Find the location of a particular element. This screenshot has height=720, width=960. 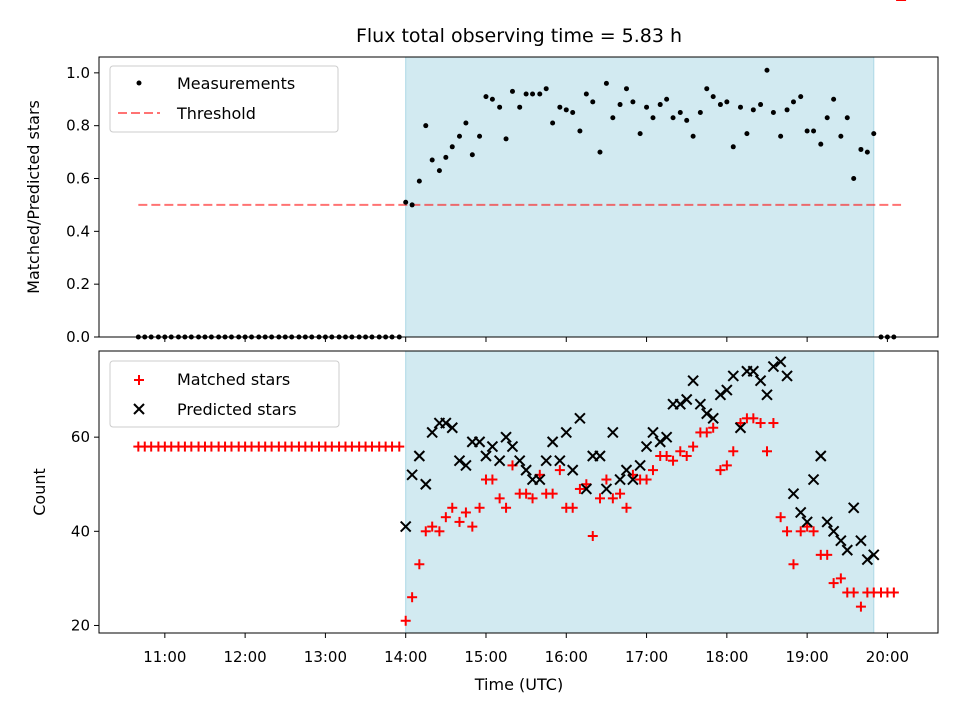

x-tick-label: 20:00 is located at coordinates (887, 657).